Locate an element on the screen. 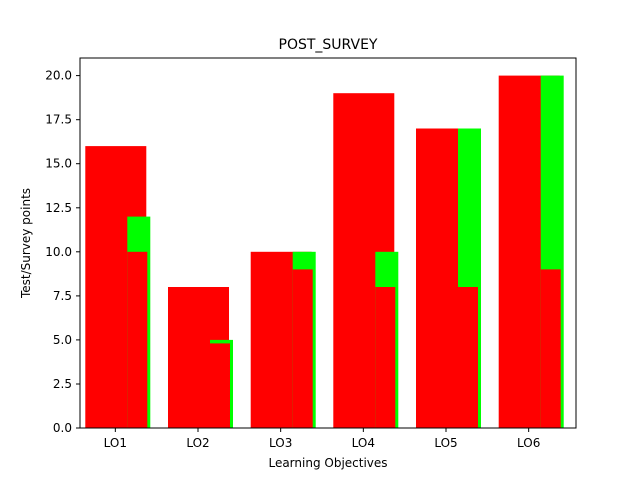 The height and width of the screenshot is (484, 640). chart-title: POST_SURVEY is located at coordinates (328, 45).